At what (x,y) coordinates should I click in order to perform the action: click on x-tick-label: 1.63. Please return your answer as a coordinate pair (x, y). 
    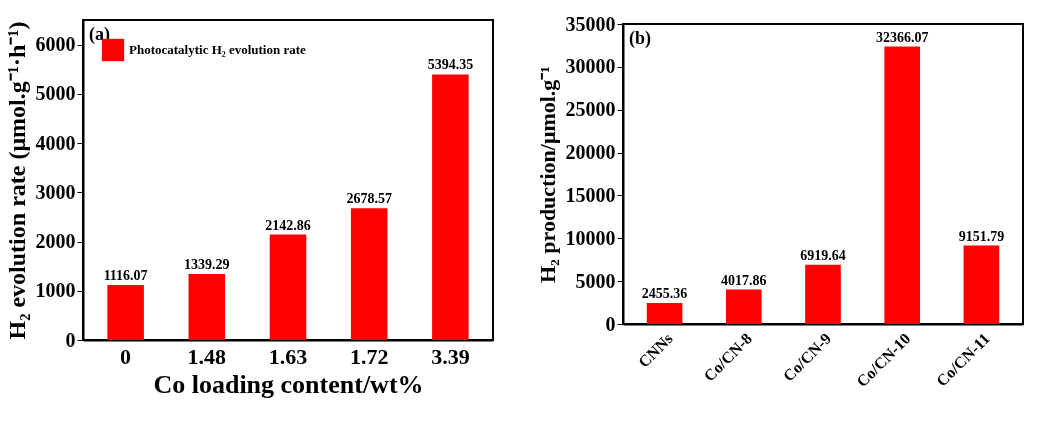
    Looking at the image, I should click on (288, 356).